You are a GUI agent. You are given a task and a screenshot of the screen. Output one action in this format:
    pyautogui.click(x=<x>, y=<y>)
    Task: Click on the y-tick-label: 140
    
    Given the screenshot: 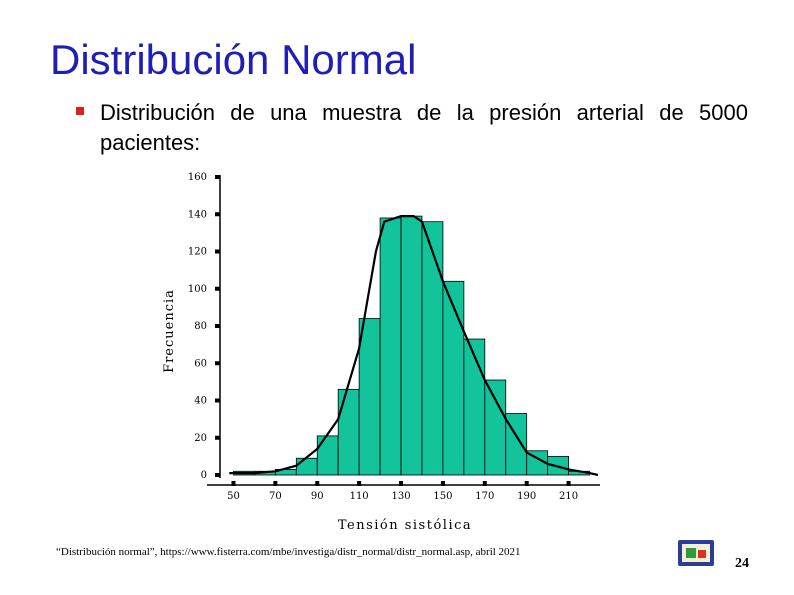 What is the action you would take?
    pyautogui.click(x=197, y=214)
    